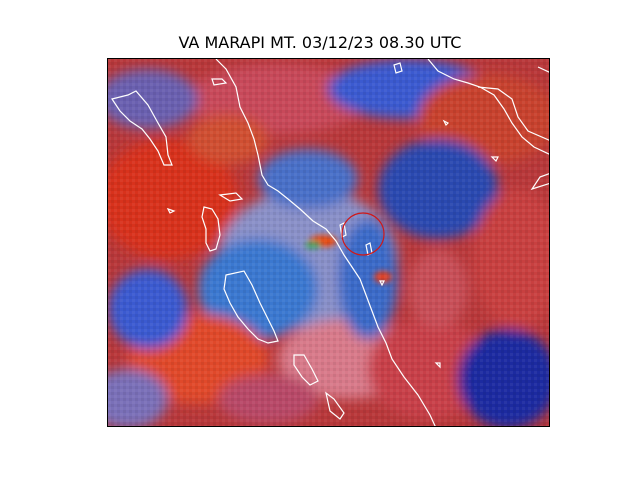  What do you see at coordinates (251, 307) in the screenshot?
I see `island-siberut` at bounding box center [251, 307].